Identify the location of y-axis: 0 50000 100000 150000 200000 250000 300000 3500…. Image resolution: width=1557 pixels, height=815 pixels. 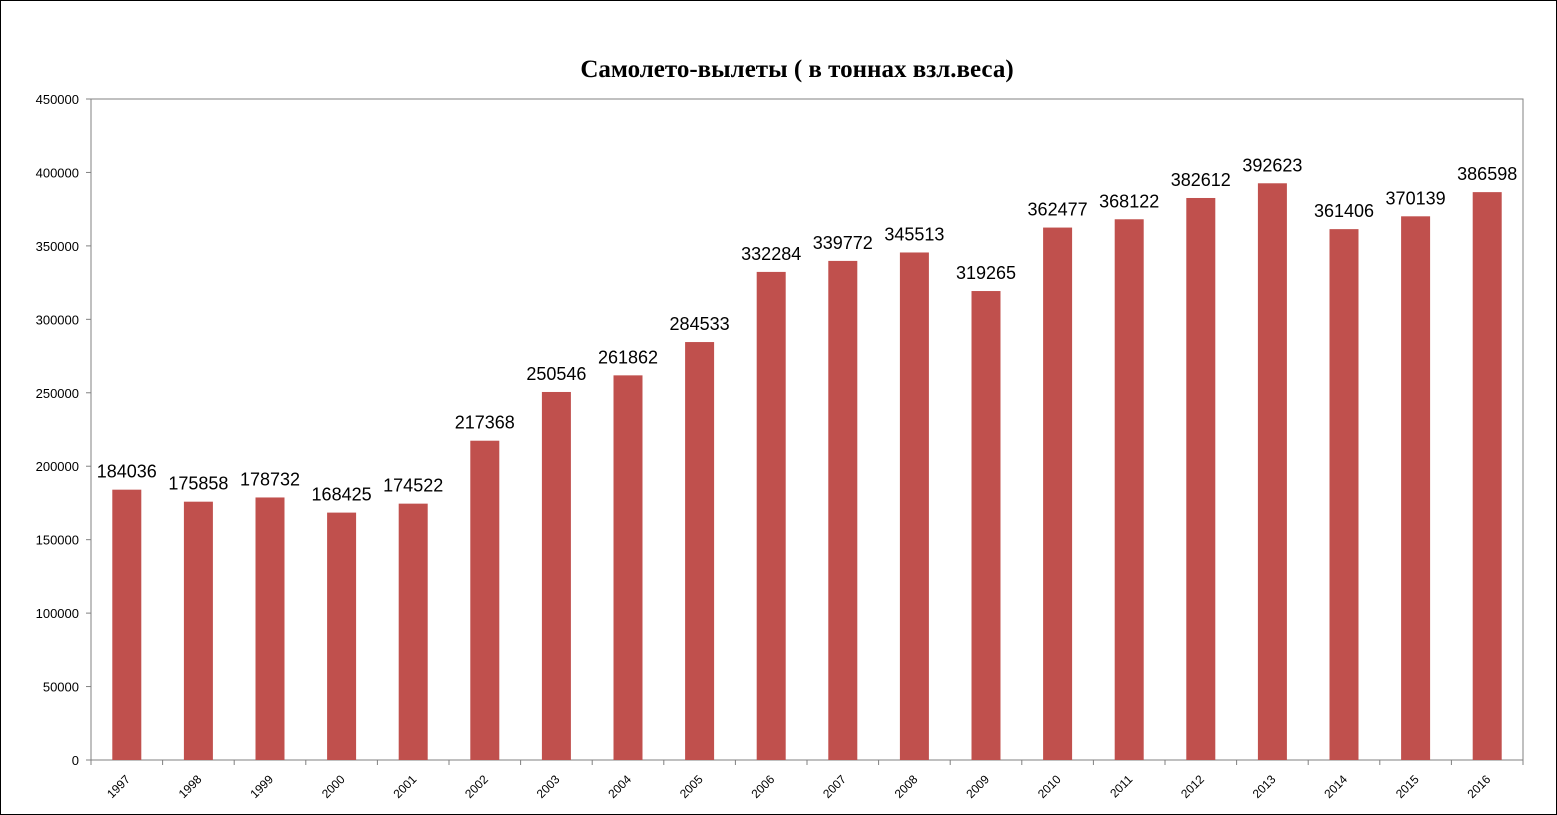
(63, 430).